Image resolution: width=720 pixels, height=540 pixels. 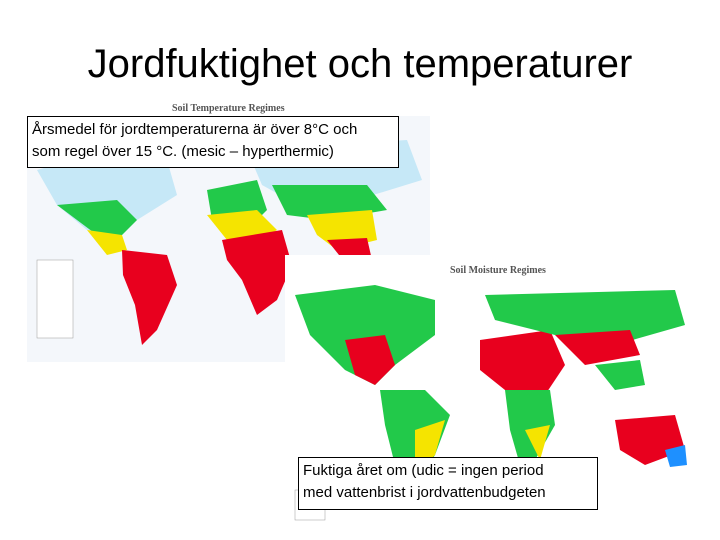 I want to click on caption-line: med vattenbrist i jordvattenbudgeten, so click(x=424, y=492).